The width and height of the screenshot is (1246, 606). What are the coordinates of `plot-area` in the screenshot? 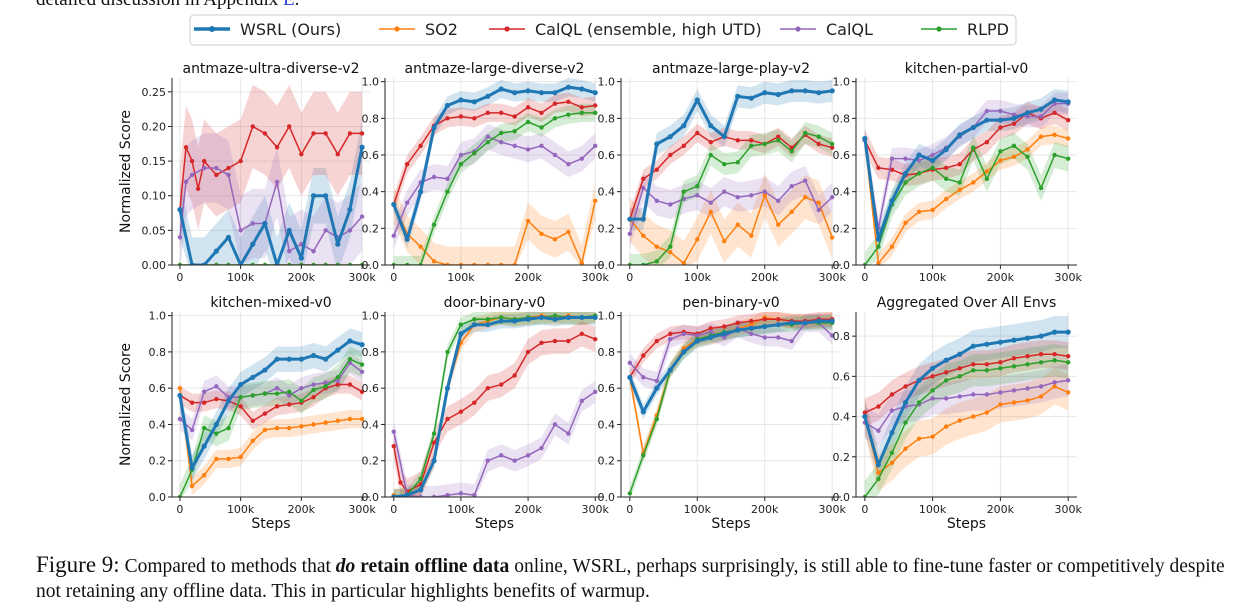 It's located at (271, 174).